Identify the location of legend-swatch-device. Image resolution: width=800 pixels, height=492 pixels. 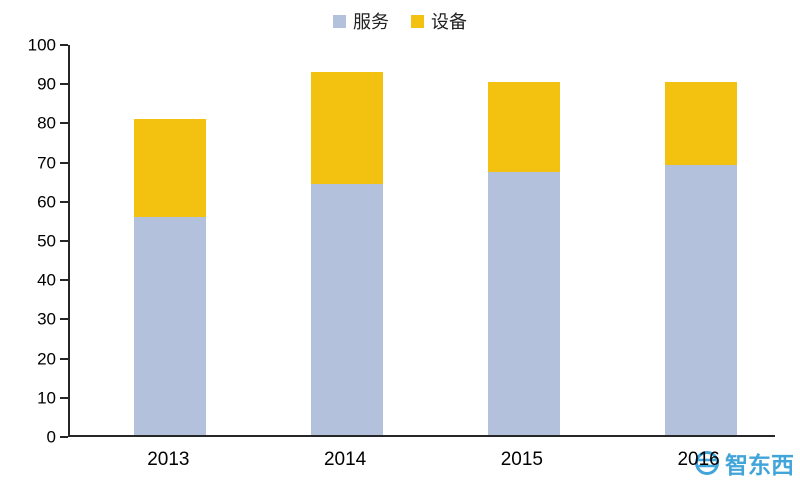
(417, 21).